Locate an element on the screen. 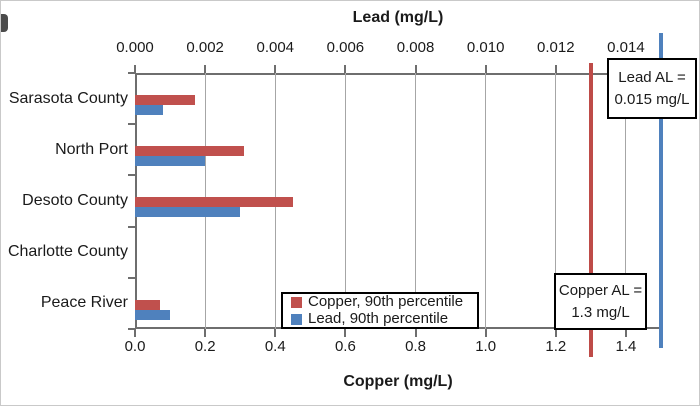 This screenshot has height=406, width=700. bottom-axis-tick-label: 1.2 is located at coordinates (556, 346).